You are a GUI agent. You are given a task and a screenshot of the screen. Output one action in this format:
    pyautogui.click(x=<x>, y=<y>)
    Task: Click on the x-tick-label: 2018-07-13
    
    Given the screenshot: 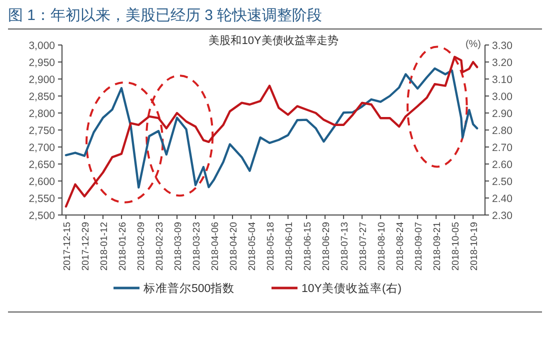 What is the action you would take?
    pyautogui.click(x=345, y=246)
    